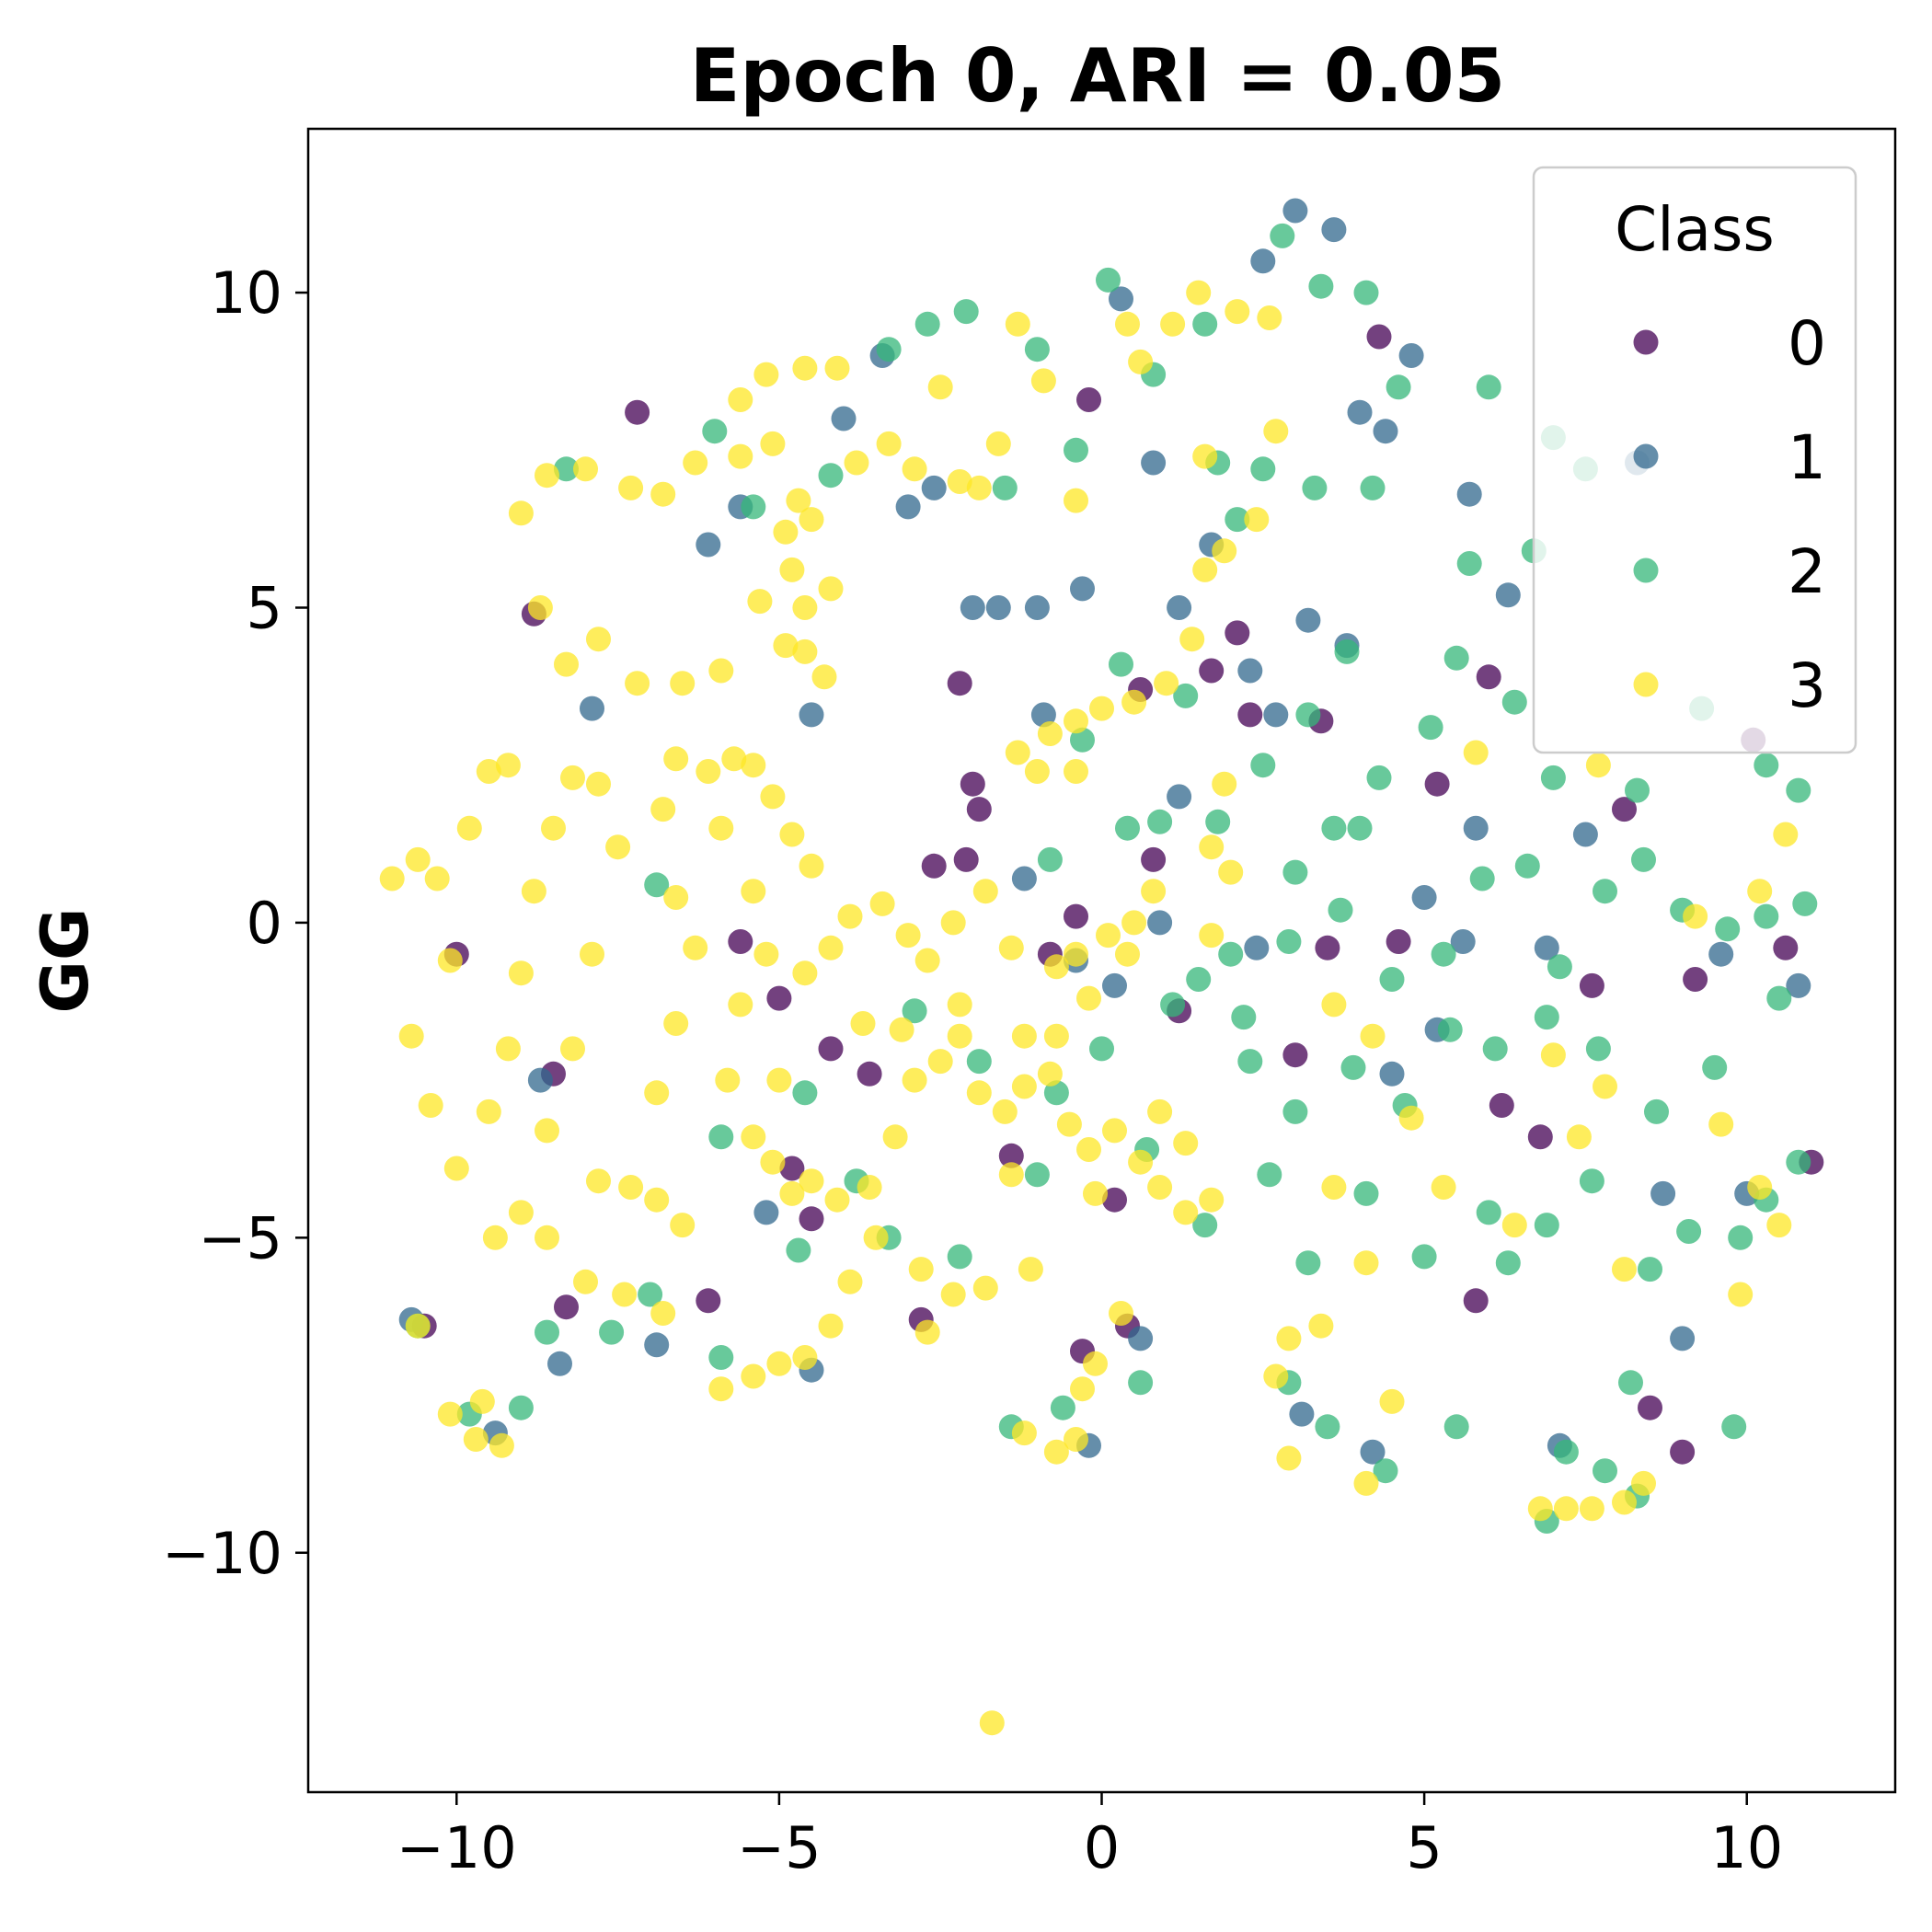  Describe the element at coordinates (1746, 1847) in the screenshot. I see `x-tick-label: 10` at that location.